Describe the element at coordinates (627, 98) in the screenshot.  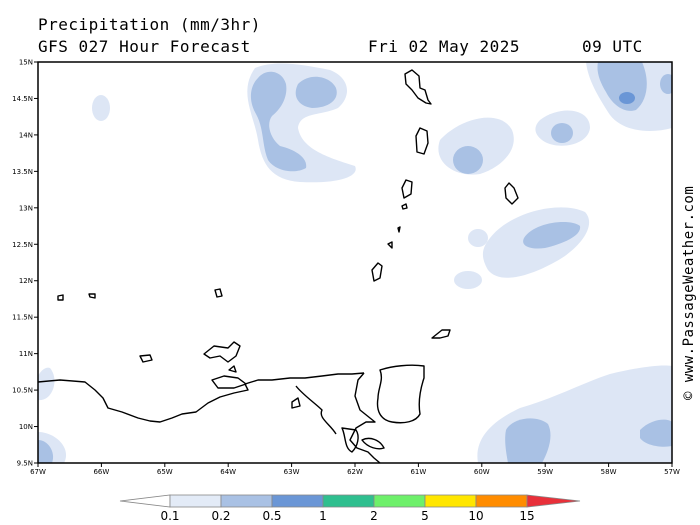
I see `precip-dark` at that location.